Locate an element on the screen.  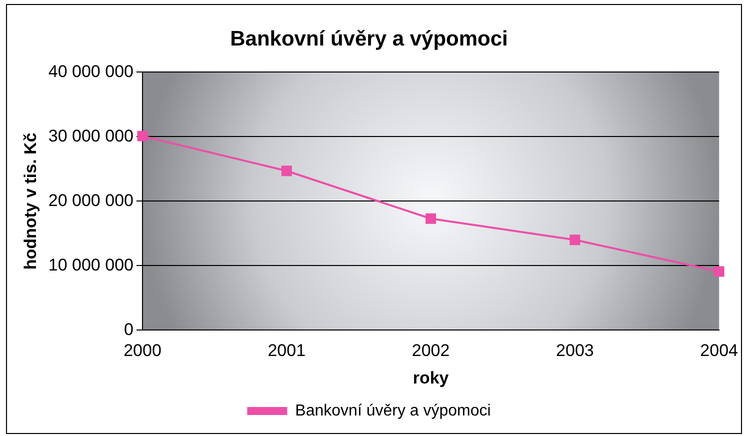
y-tick-label: 10 000 000 is located at coordinates (91, 264).